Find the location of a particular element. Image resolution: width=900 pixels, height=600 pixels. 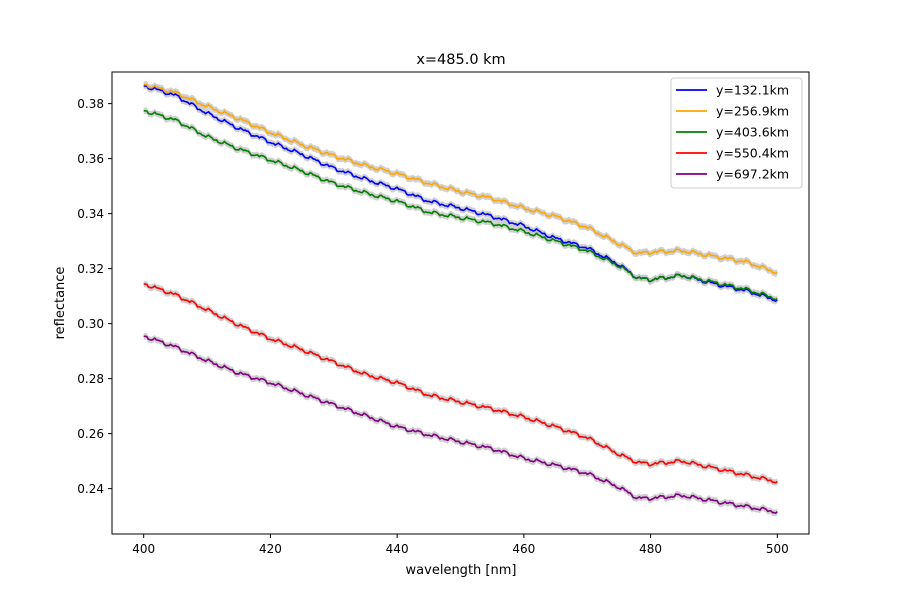

x-axis-ticks: 400 420 440 460 480 500 is located at coordinates (460, 545).